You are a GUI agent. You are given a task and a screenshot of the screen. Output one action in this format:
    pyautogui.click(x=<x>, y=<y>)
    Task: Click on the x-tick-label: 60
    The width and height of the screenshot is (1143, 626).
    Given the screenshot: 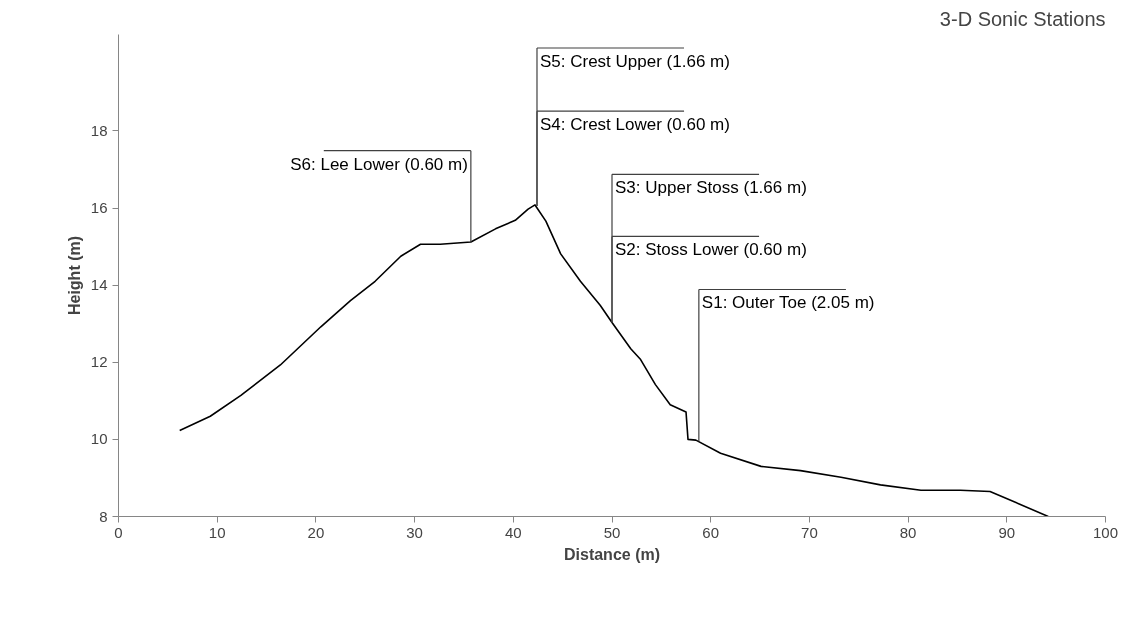 What is the action you would take?
    pyautogui.click(x=711, y=532)
    